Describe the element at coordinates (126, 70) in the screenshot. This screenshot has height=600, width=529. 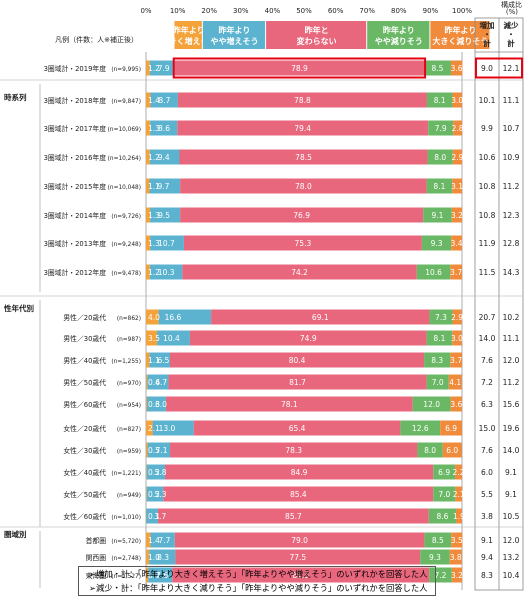
I see `row-sample-size: (n=9,995)` at that location.